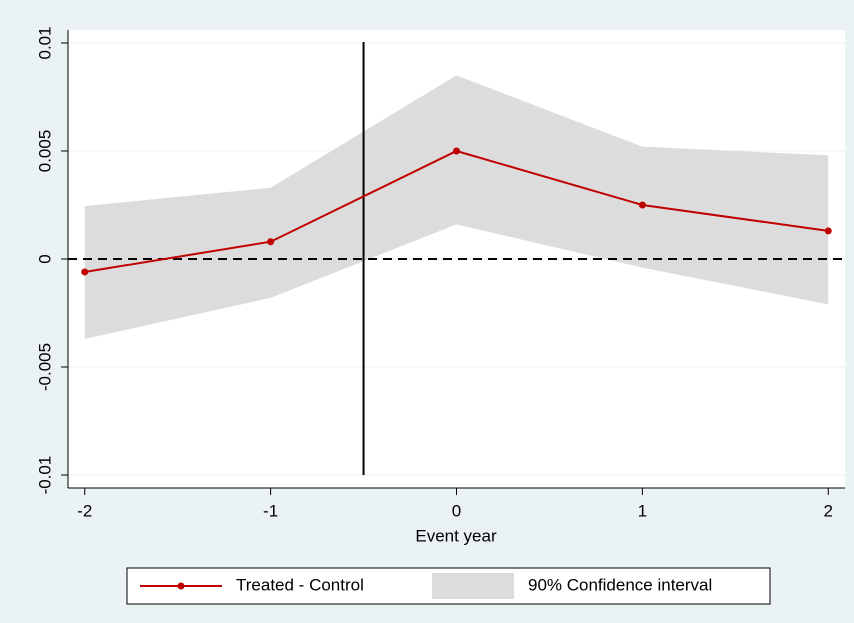 The height and width of the screenshot is (623, 854). I want to click on legend-marker, so click(181, 586).